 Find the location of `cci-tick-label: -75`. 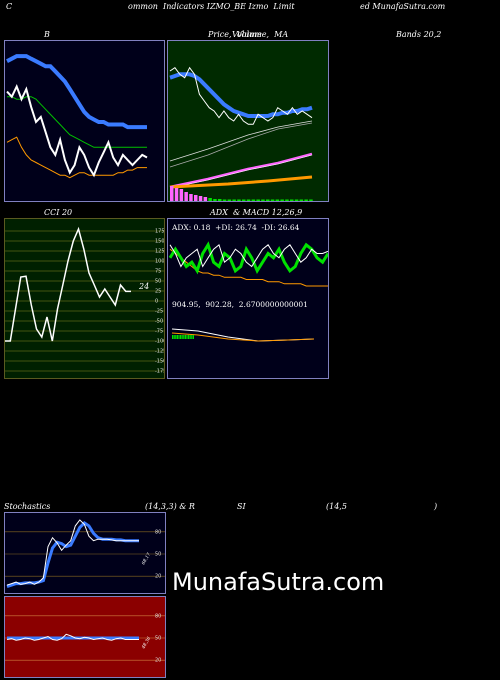

cci-tick-label: -75 is located at coordinates (159, 332).